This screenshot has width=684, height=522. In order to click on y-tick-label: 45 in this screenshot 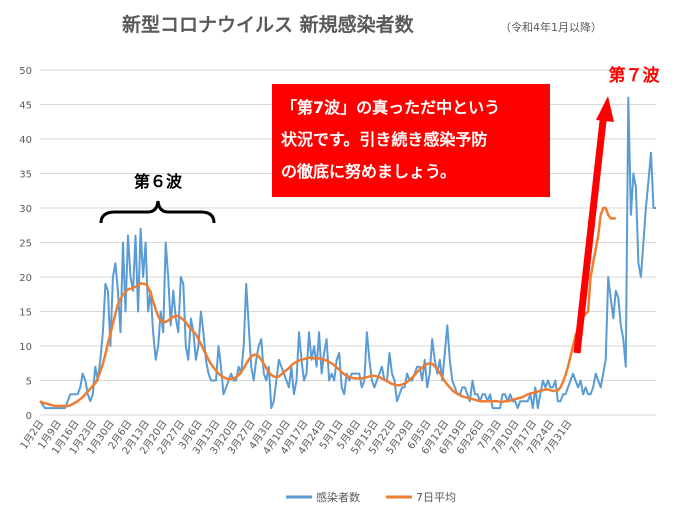, I will do `click(25, 106)`.